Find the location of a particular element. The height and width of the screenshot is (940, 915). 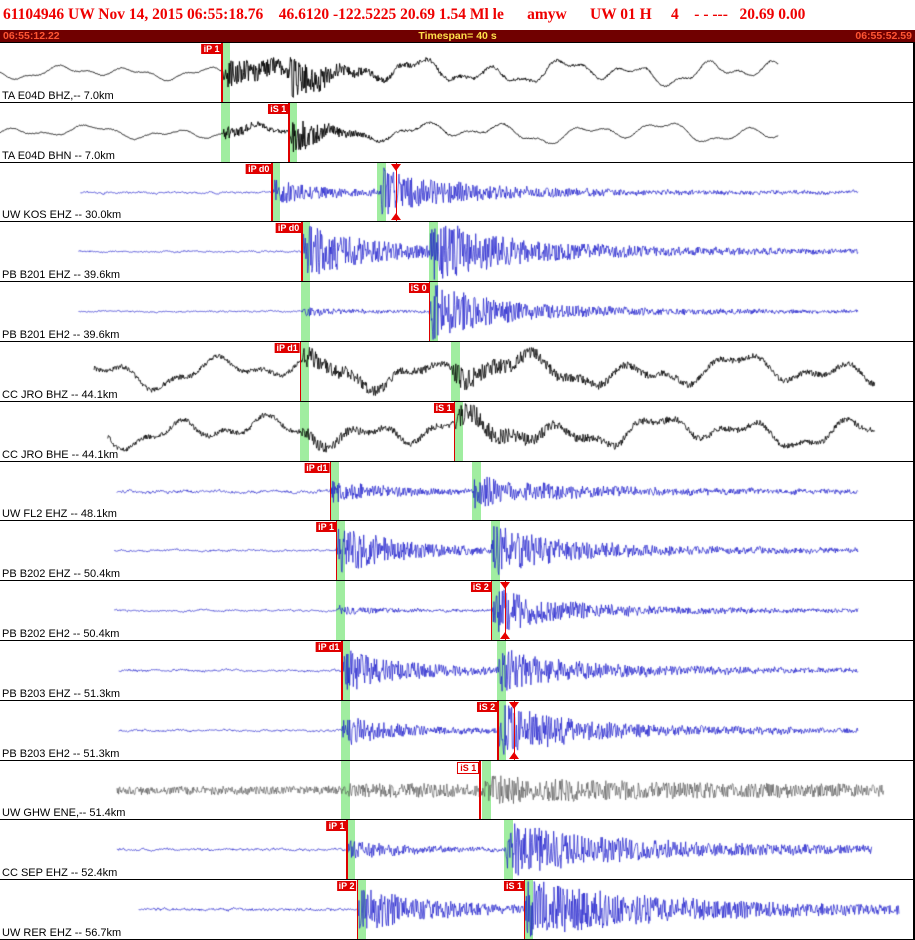

time-window-bar: 06:55:12.22 Timespan= 40 s 06:55:52.59 is located at coordinates (457, 36).